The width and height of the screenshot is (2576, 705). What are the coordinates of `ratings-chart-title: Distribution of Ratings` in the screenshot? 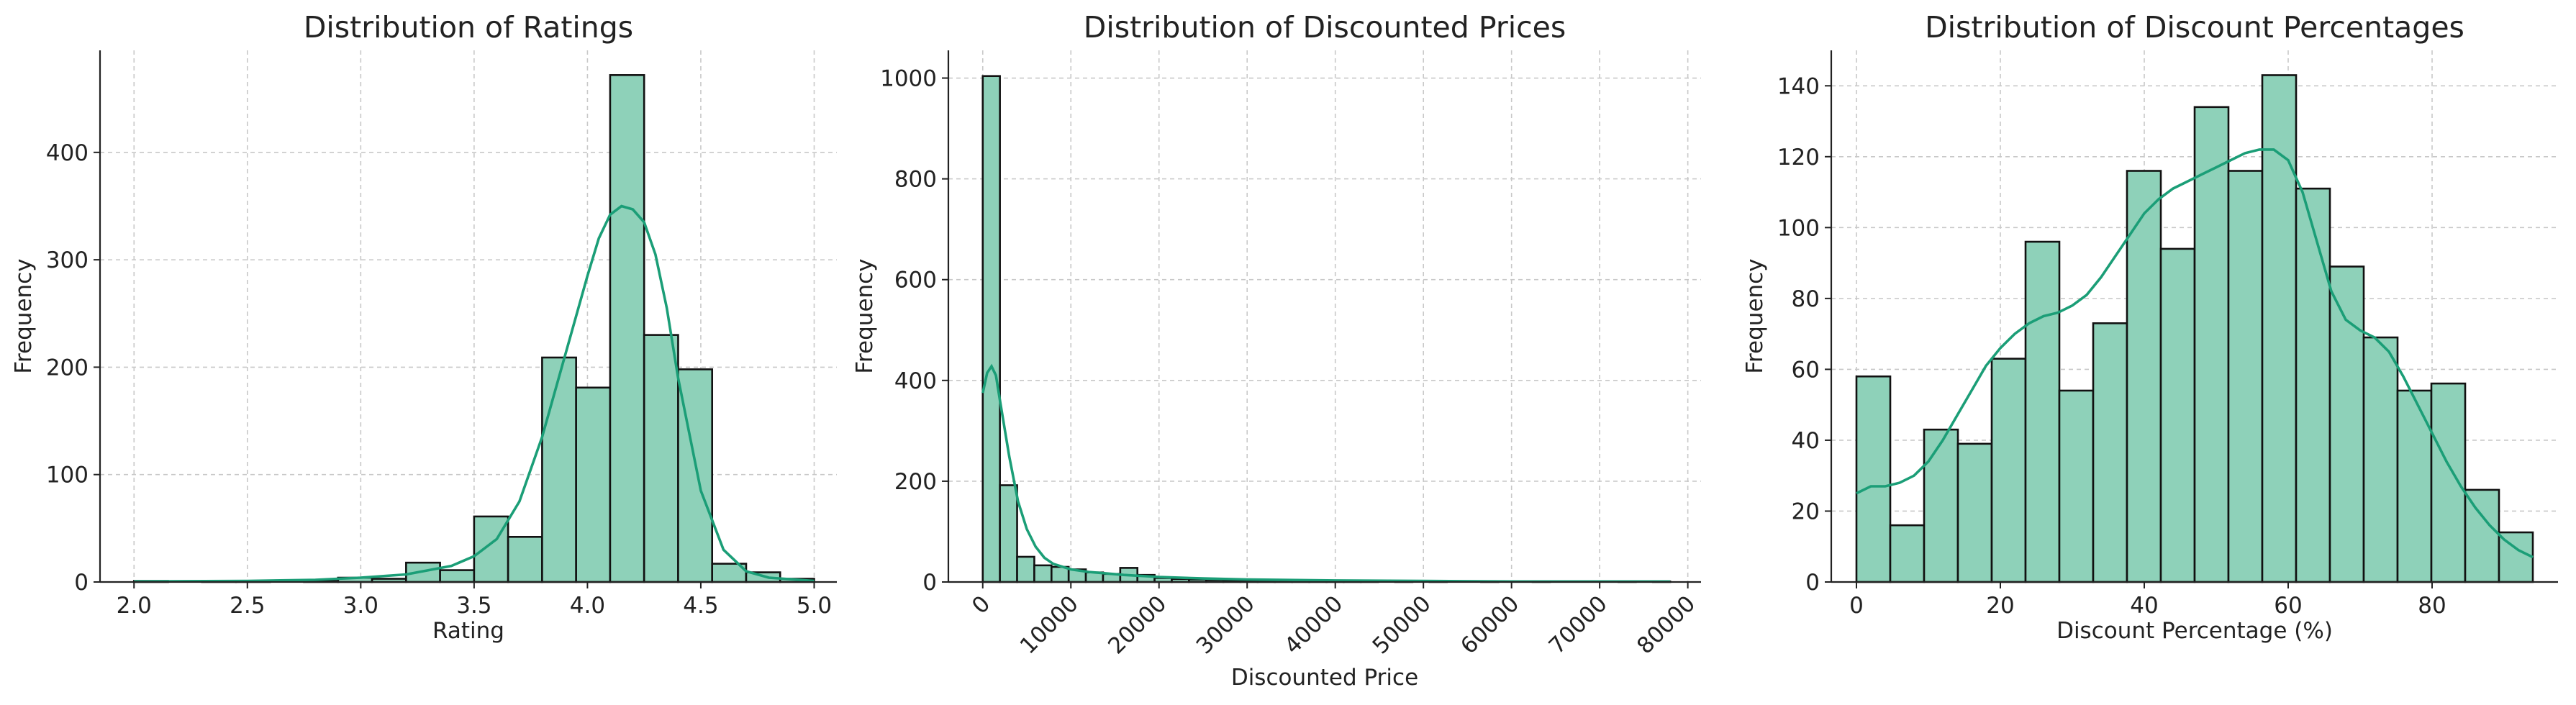 It's located at (468, 27).